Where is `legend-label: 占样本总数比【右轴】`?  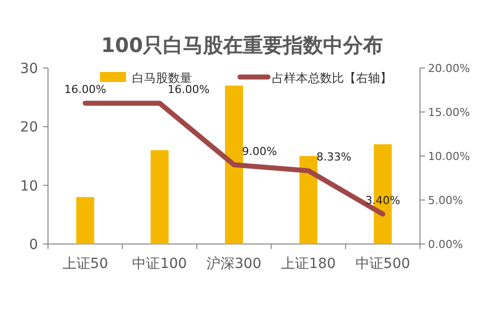 legend-label: 占样本总数比【右轴】 is located at coordinates (332, 78).